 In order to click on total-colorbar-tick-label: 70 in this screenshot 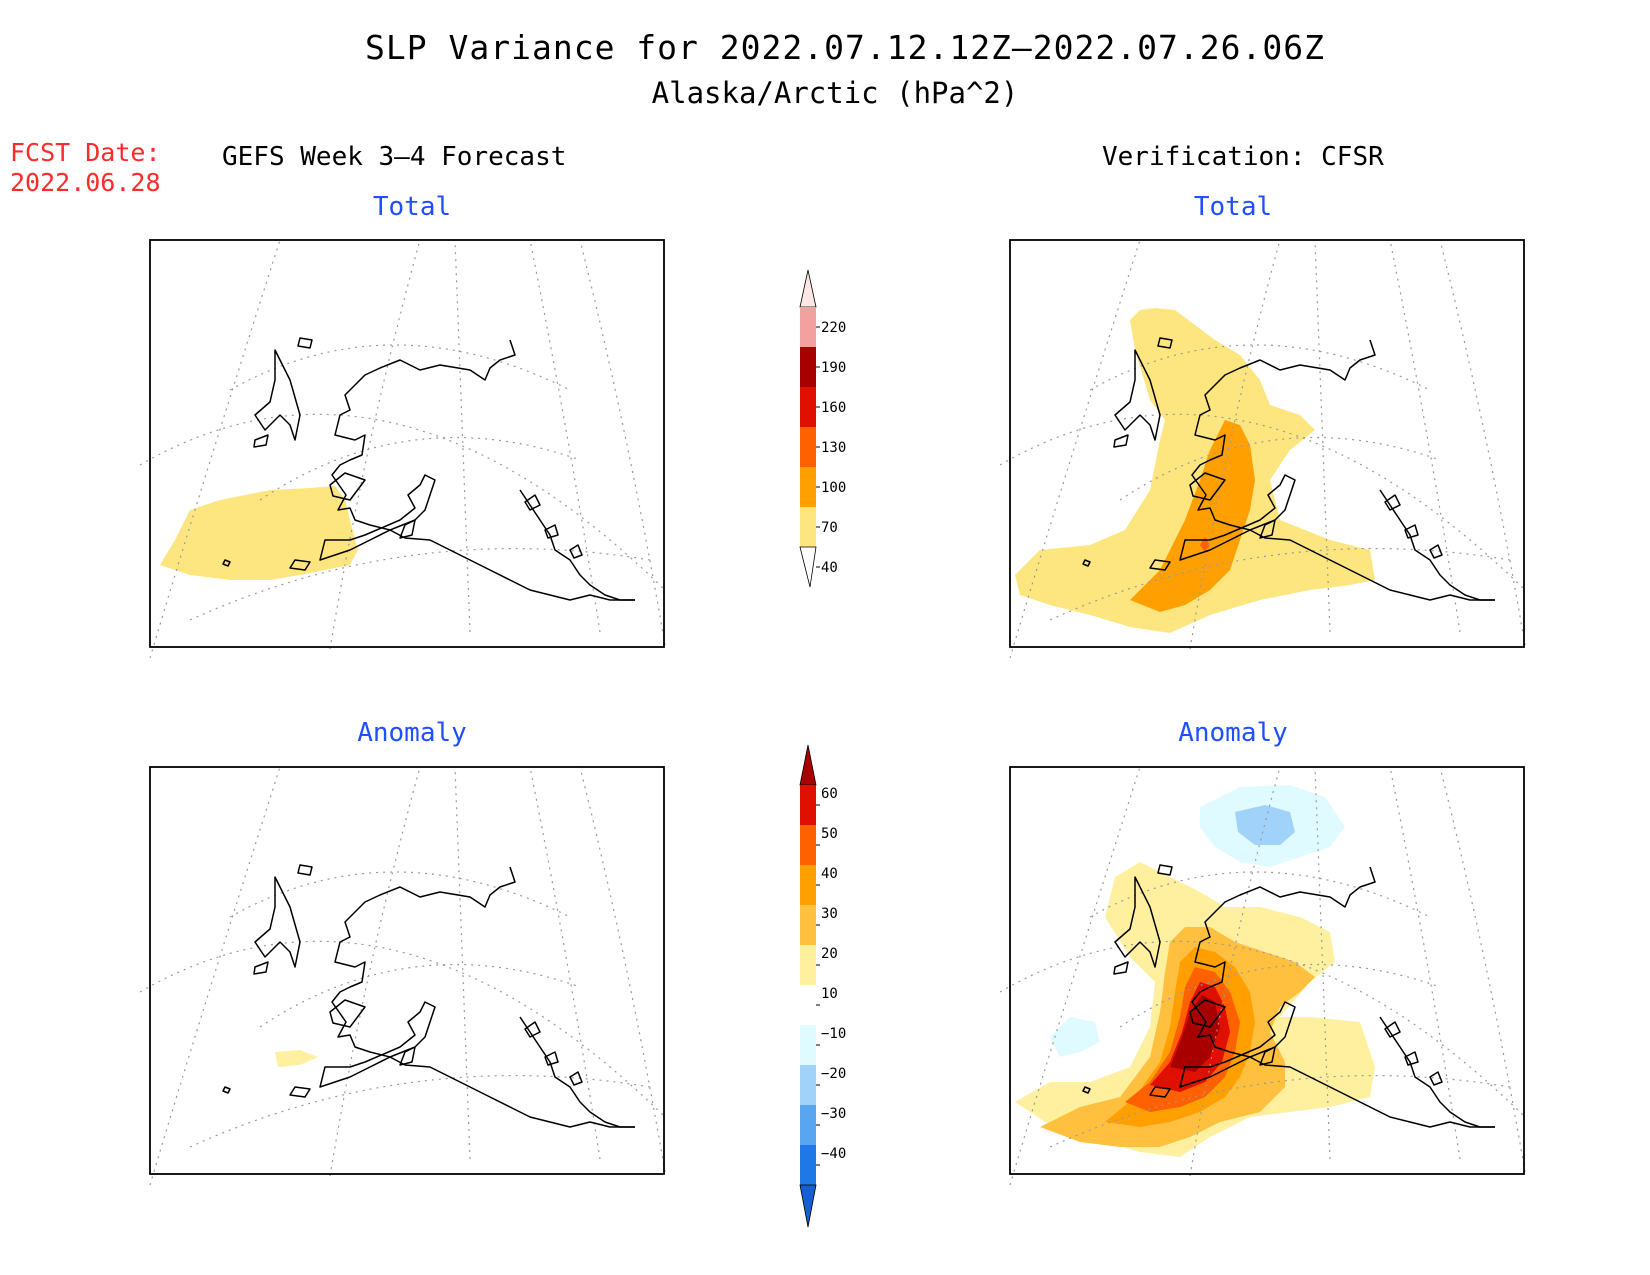, I will do `click(829, 528)`.